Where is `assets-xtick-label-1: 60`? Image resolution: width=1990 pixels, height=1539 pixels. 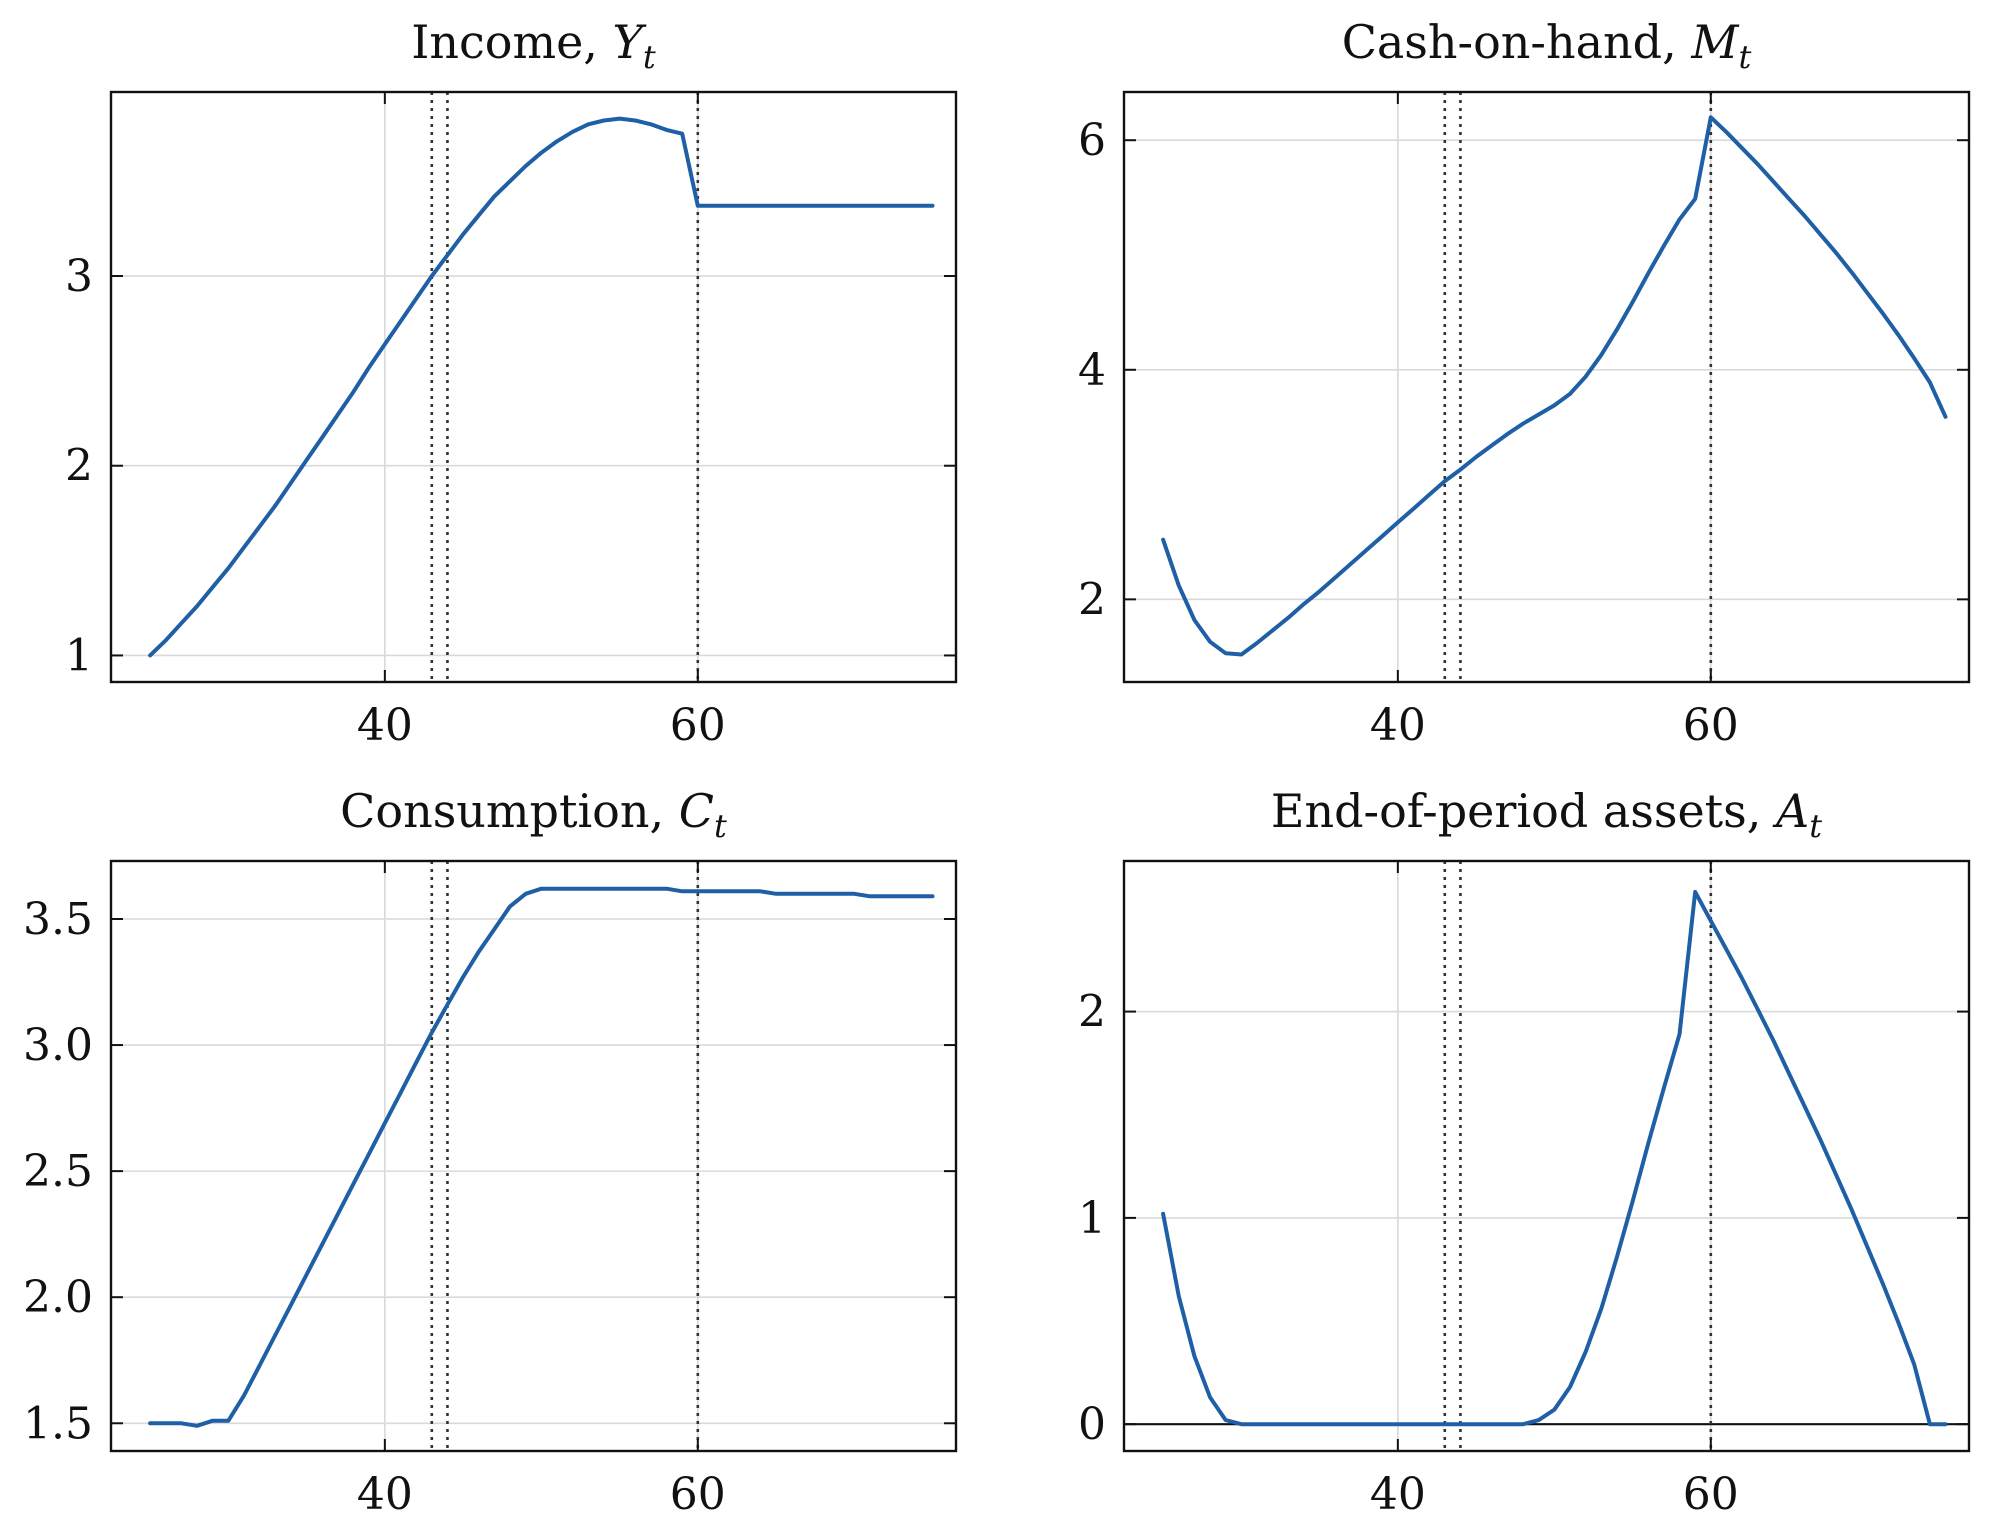 assets-xtick-label-1: 60 is located at coordinates (1711, 1494).